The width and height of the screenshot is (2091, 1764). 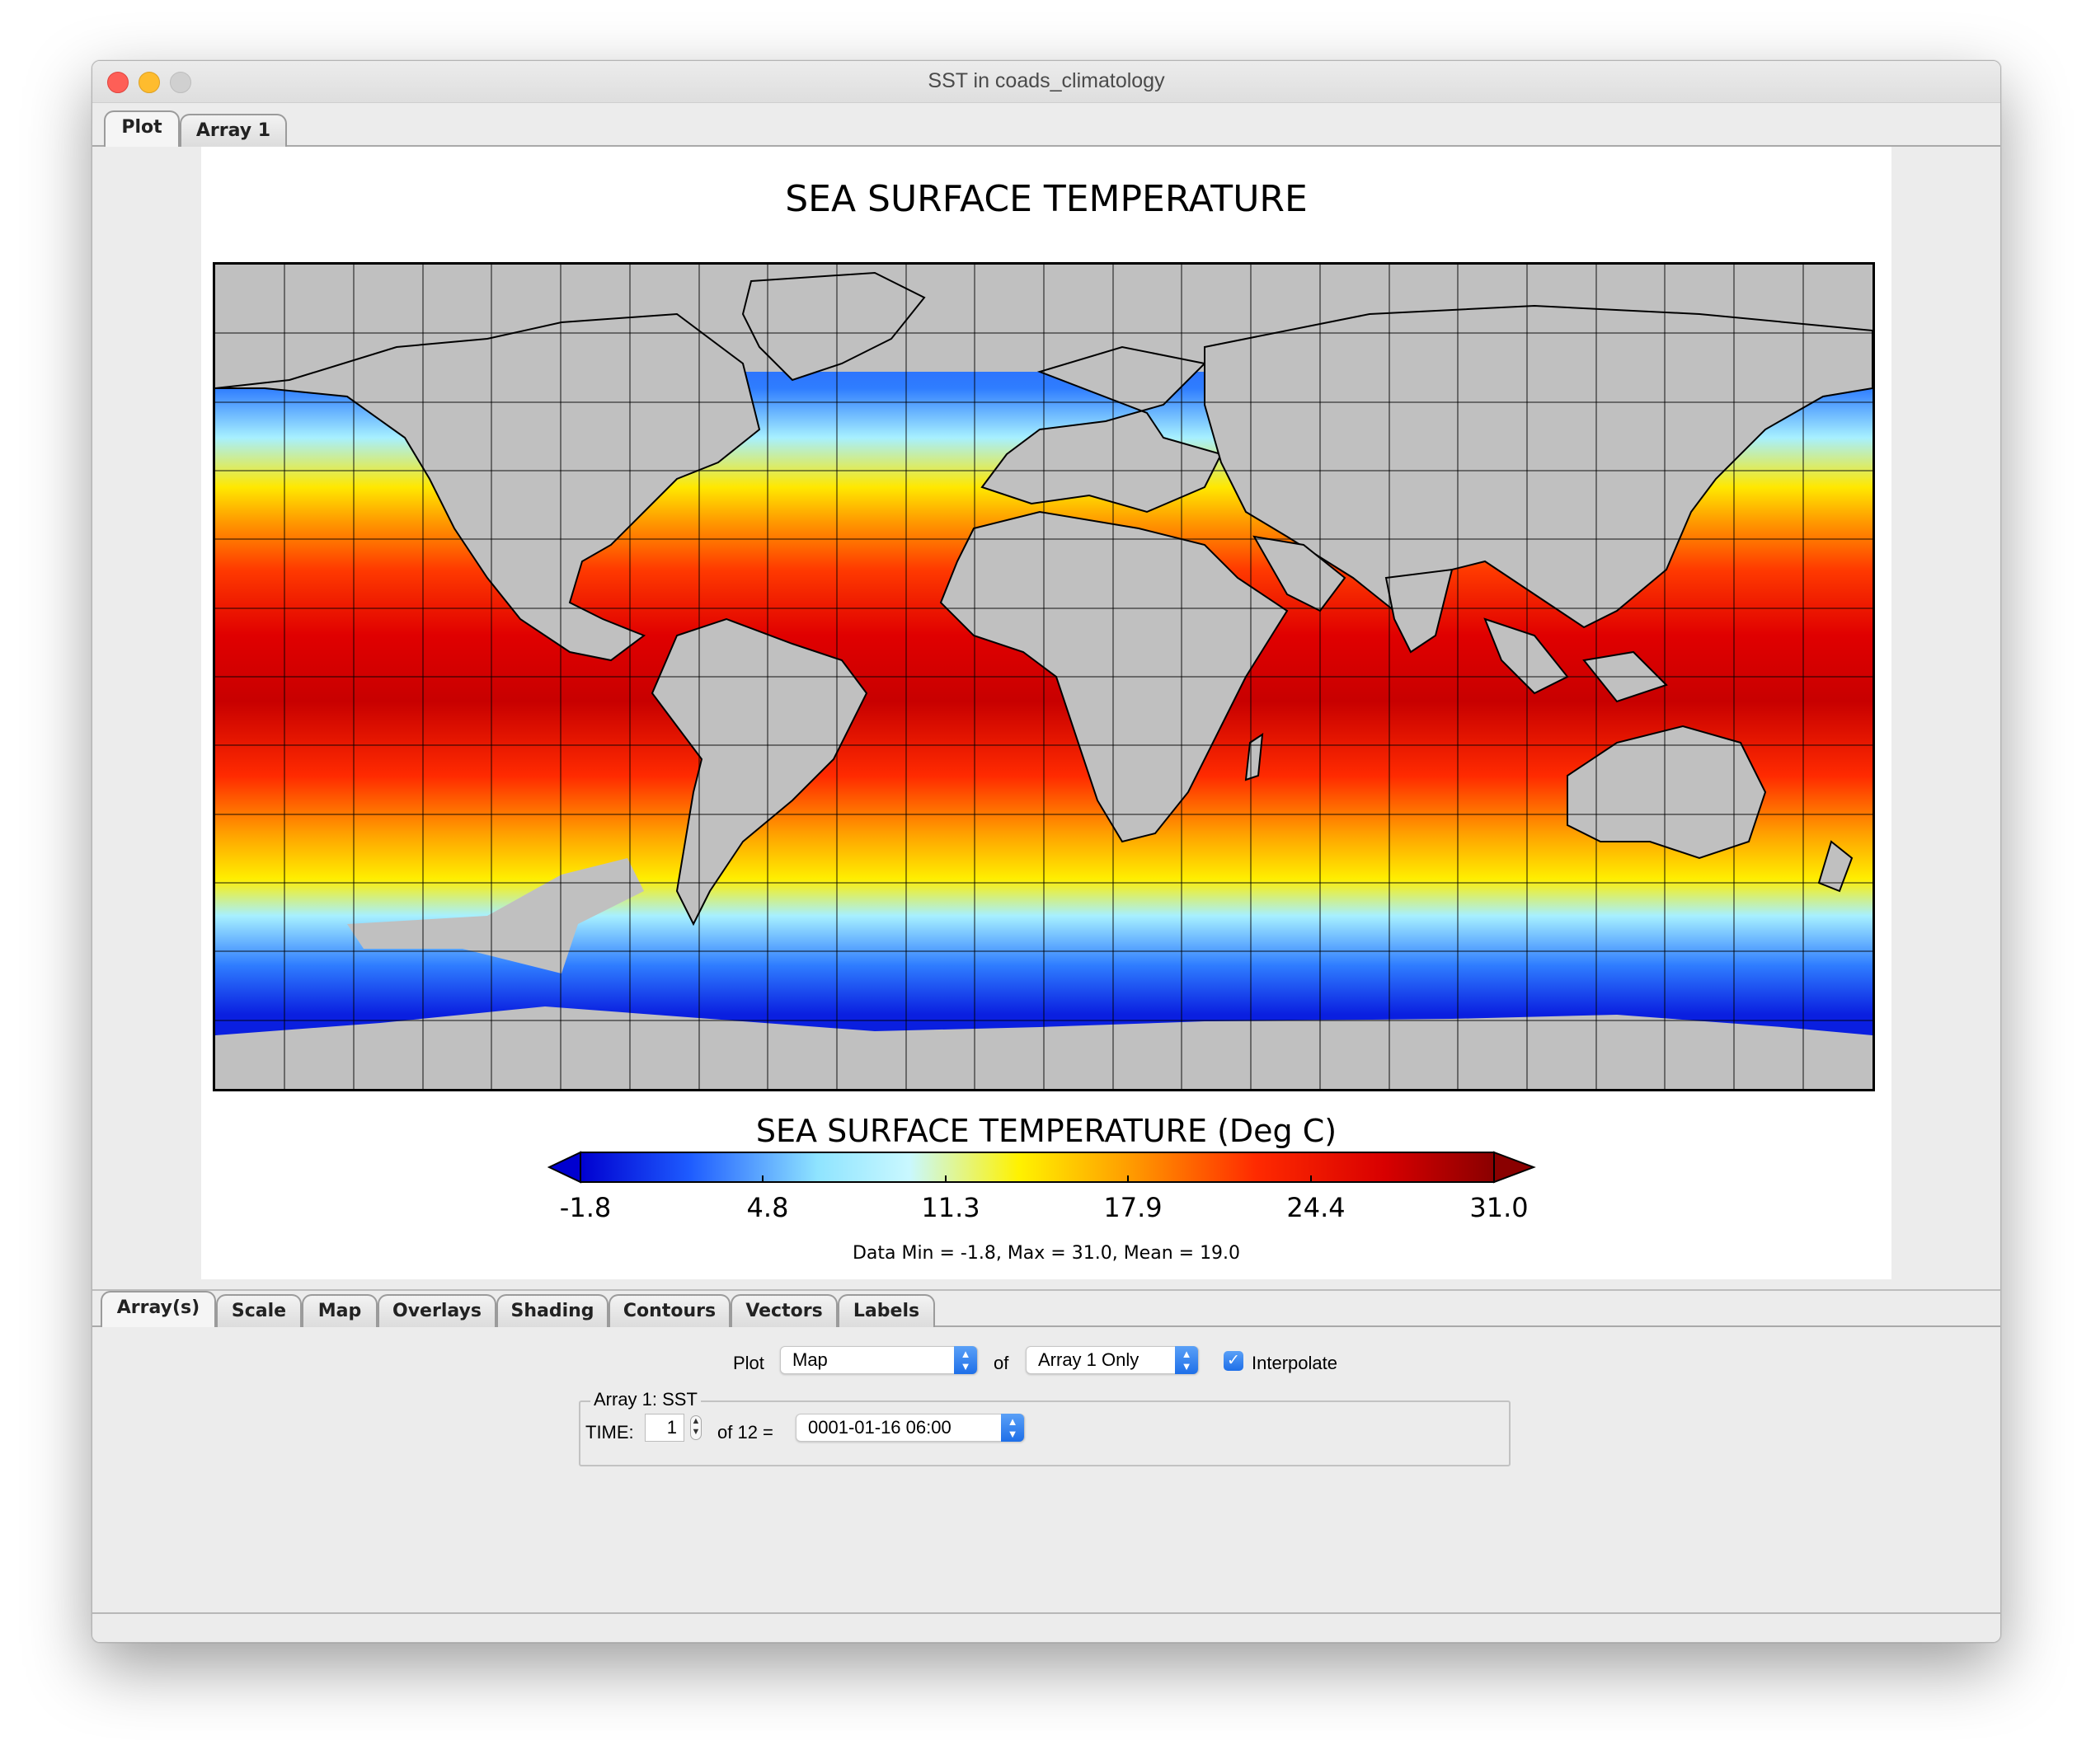 What do you see at coordinates (1045, 1433) in the screenshot?
I see `array-1-group` at bounding box center [1045, 1433].